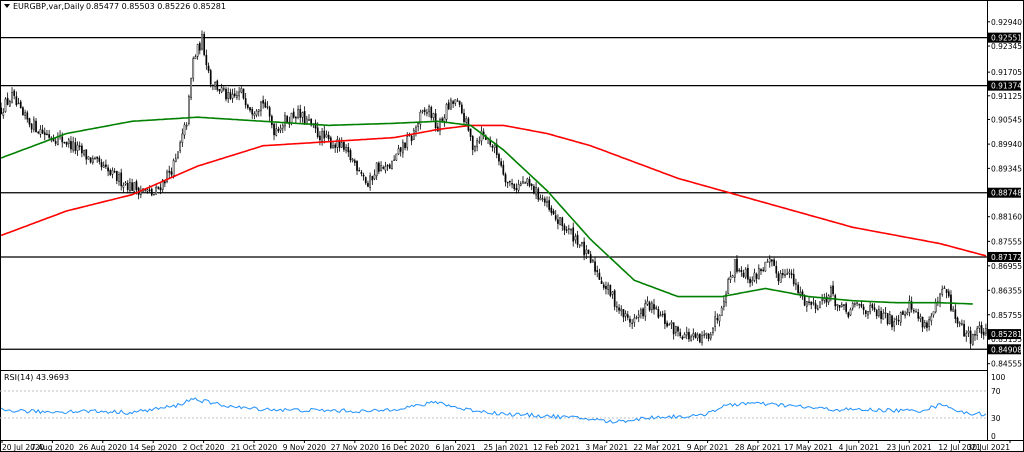  What do you see at coordinates (103, 447) in the screenshot?
I see `time-tick-label: 26 Aug 2020` at bounding box center [103, 447].